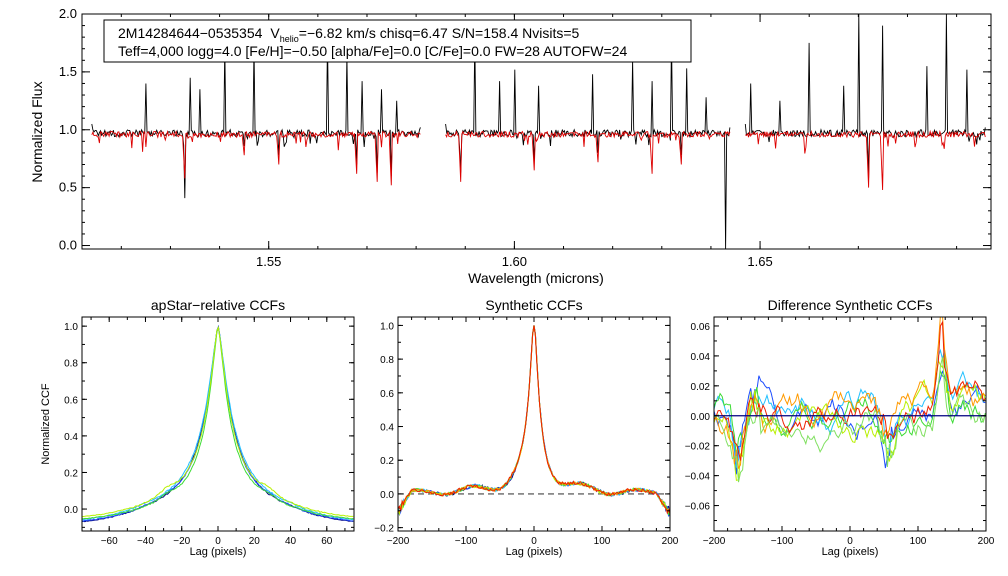  I want to click on apstar-ccf-data-area, so click(217, 423).